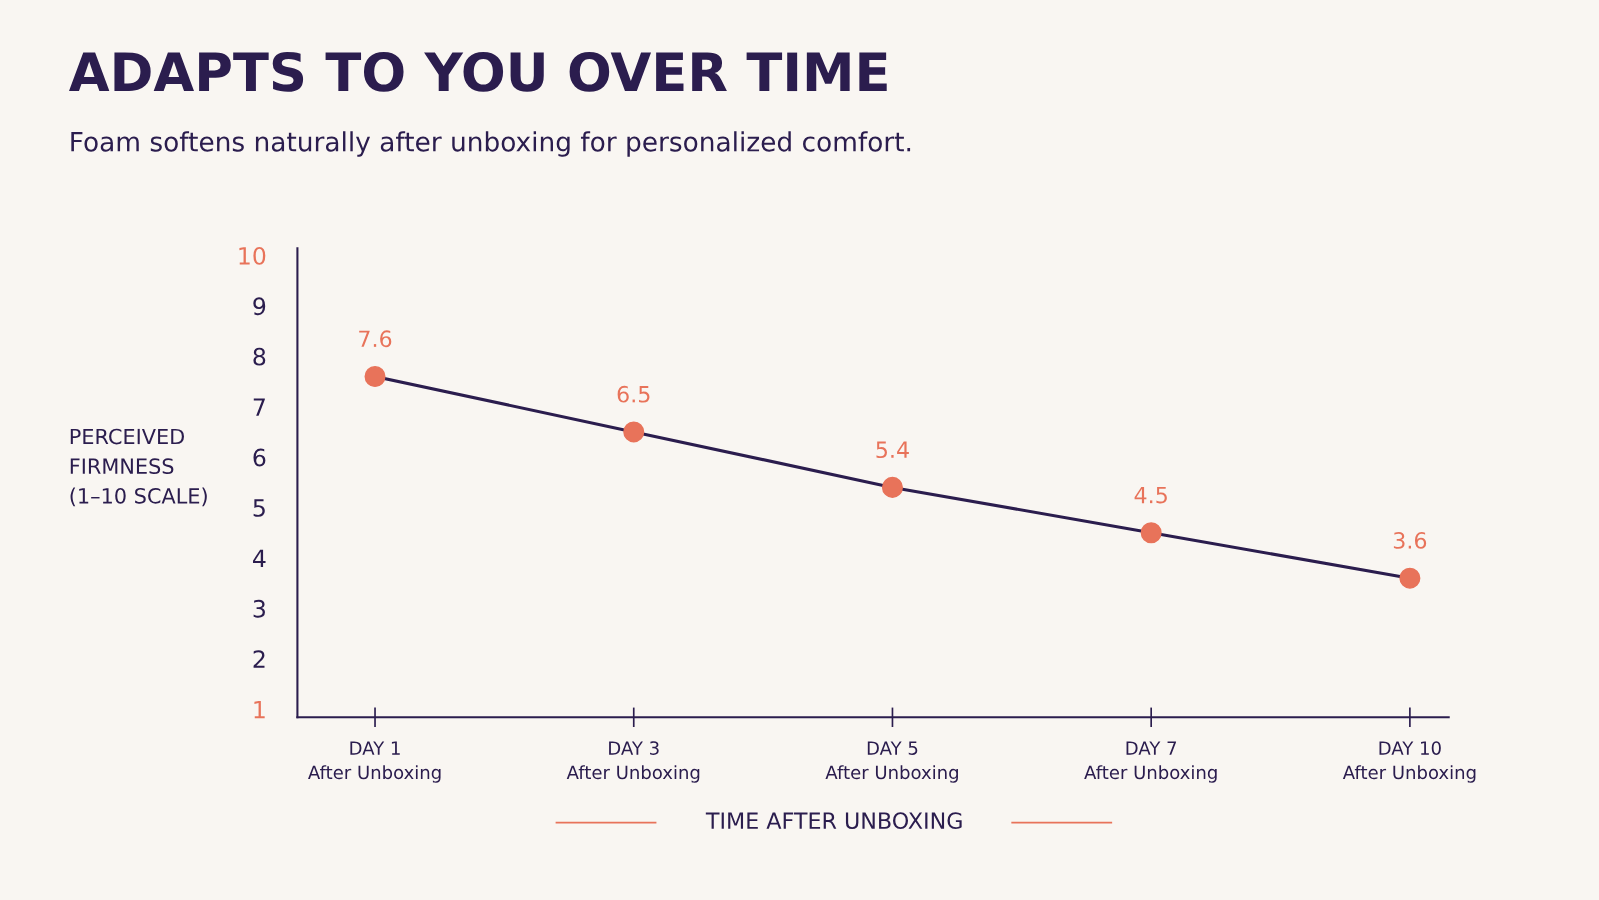  What do you see at coordinates (259, 356) in the screenshot?
I see `y-tick-label: 8` at bounding box center [259, 356].